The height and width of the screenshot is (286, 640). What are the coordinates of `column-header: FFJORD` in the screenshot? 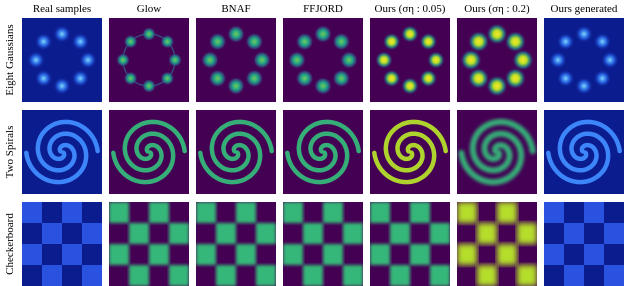 It's located at (323, 9).